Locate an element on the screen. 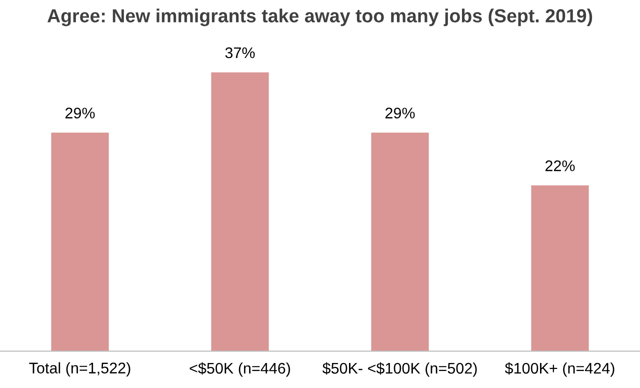 The image size is (640, 388). x-tick-label: $100K+ (n=424) is located at coordinates (559, 369).